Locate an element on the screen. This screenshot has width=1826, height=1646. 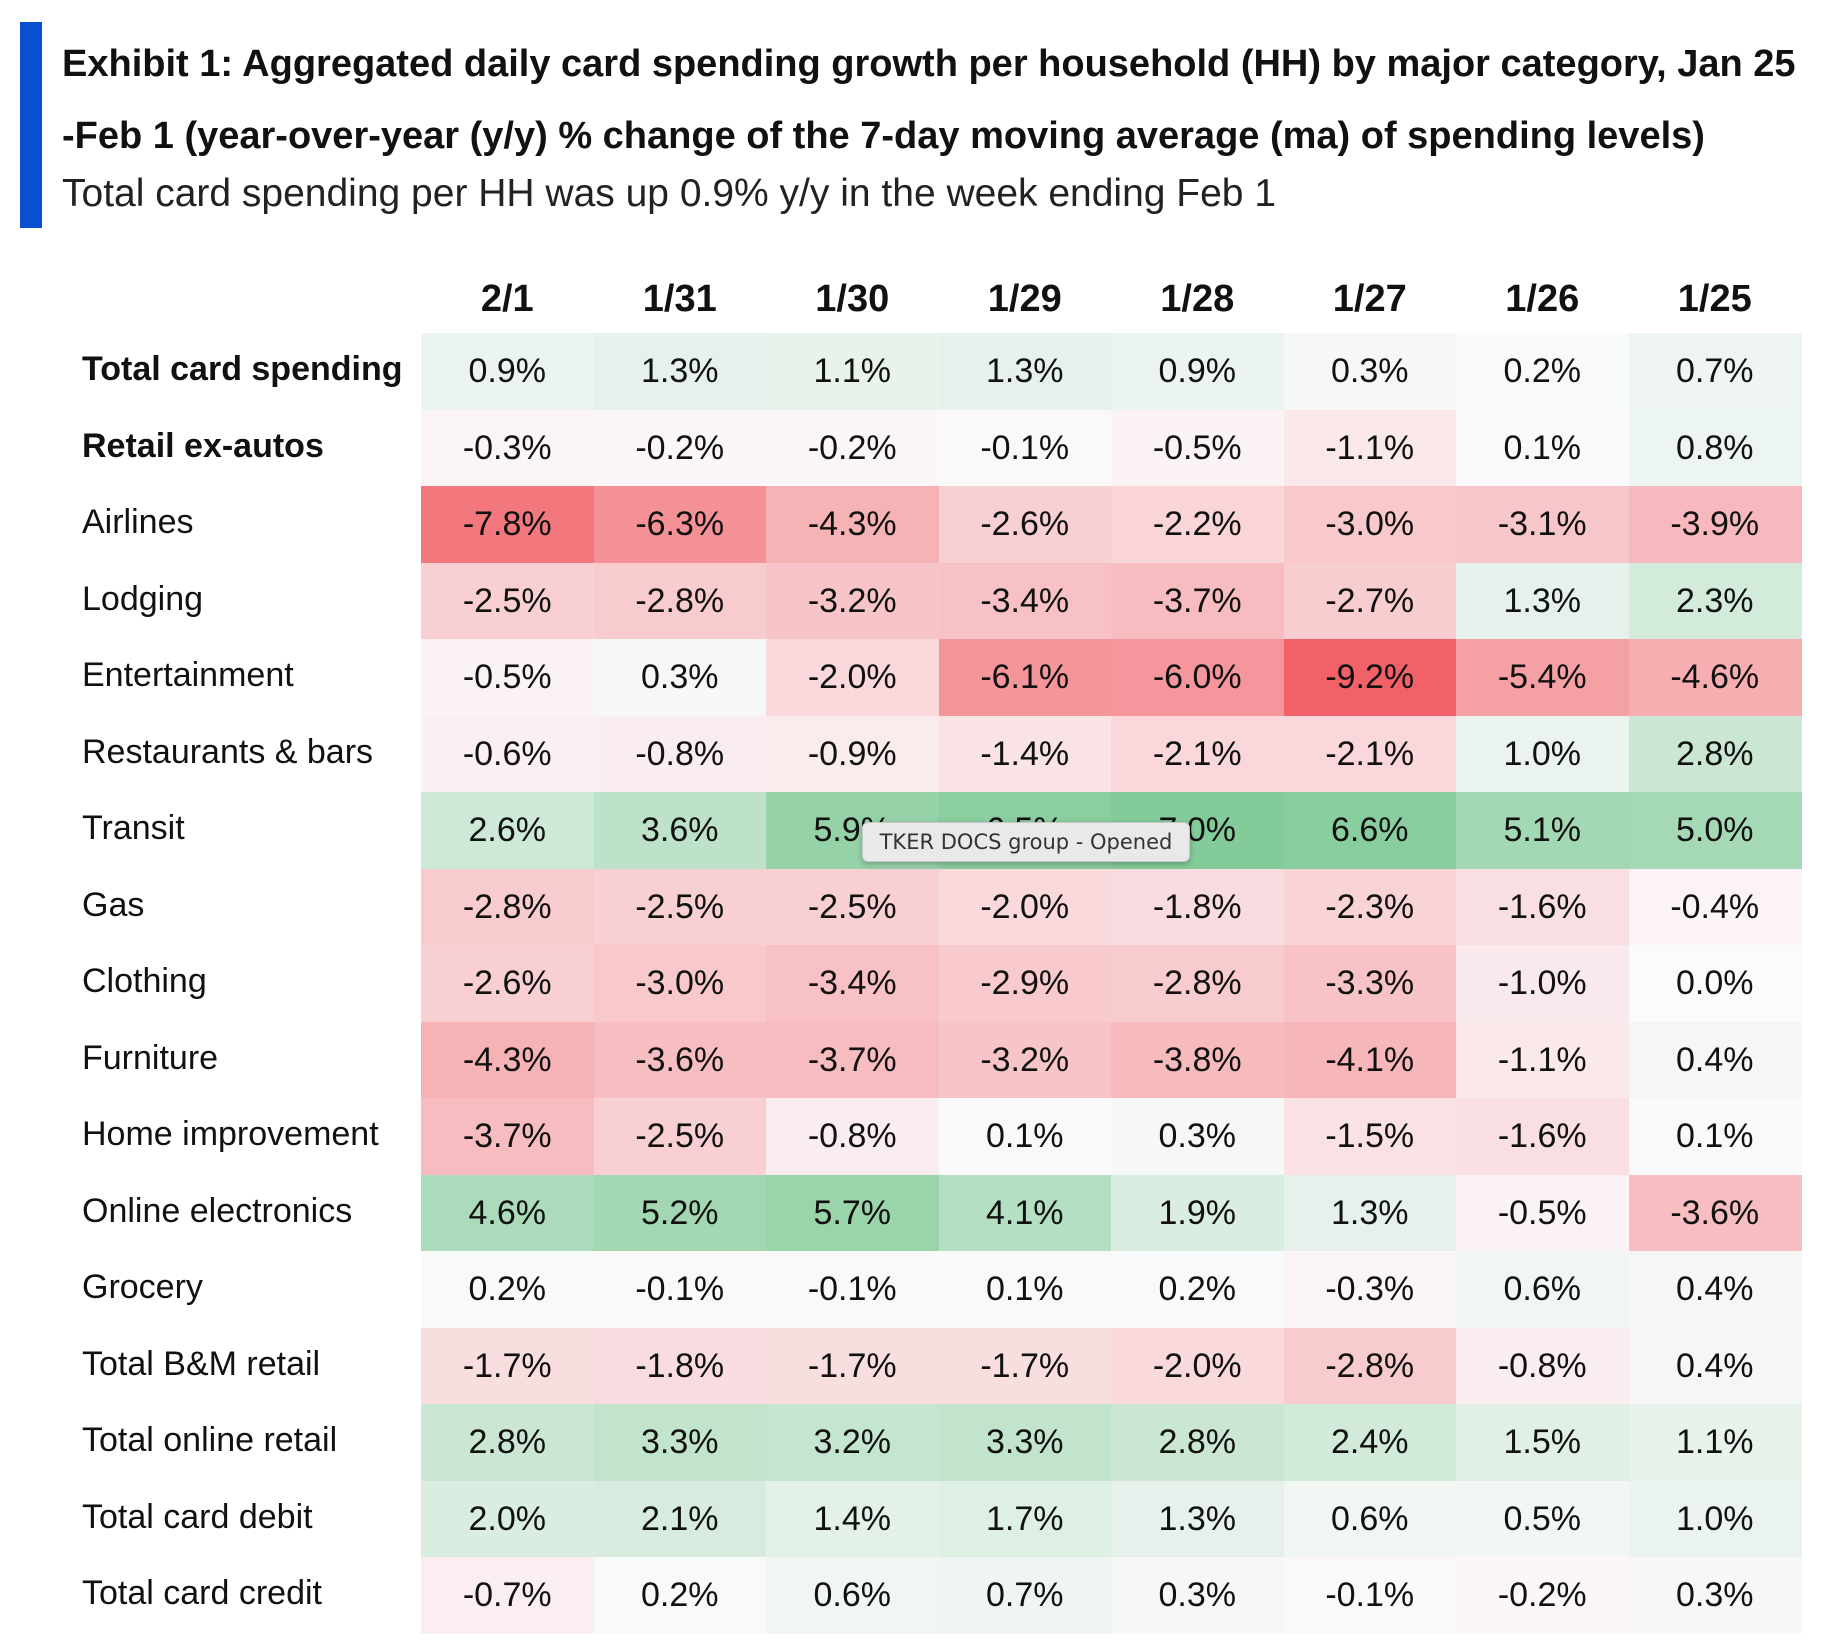
cell-value: -2.2% is located at coordinates (1197, 524).